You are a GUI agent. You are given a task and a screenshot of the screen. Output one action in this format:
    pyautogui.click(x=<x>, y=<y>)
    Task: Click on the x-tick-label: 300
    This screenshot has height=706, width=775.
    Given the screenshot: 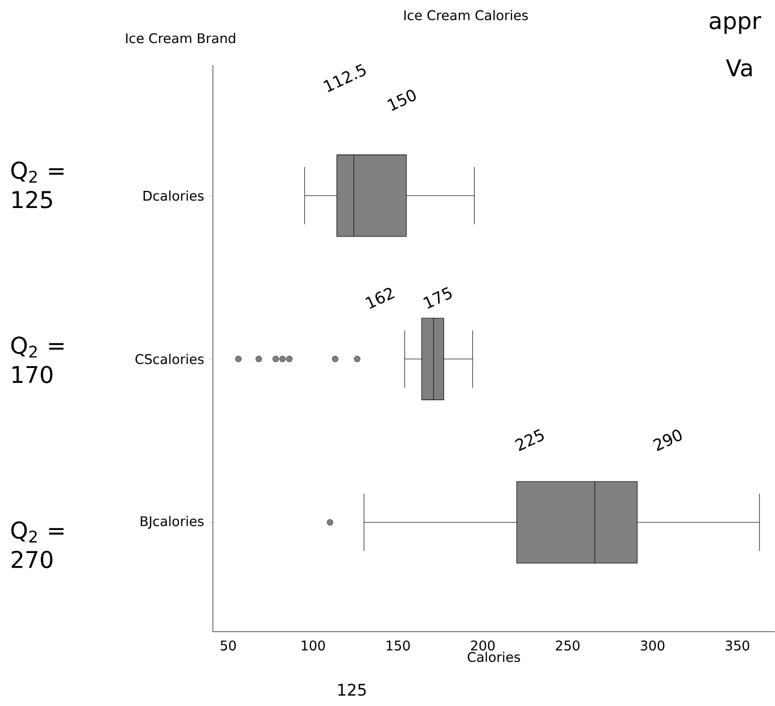 What is the action you would take?
    pyautogui.click(x=652, y=645)
    